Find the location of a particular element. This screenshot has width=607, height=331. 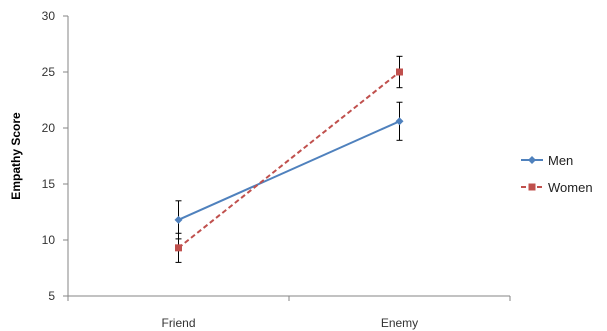

legend-label: Men is located at coordinates (560, 160).